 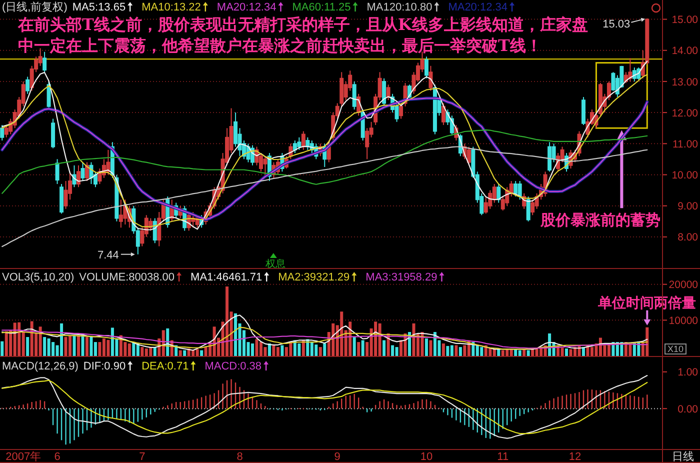 What do you see at coordinates (108, 255) in the screenshot?
I see `annotation: 7.44` at bounding box center [108, 255].